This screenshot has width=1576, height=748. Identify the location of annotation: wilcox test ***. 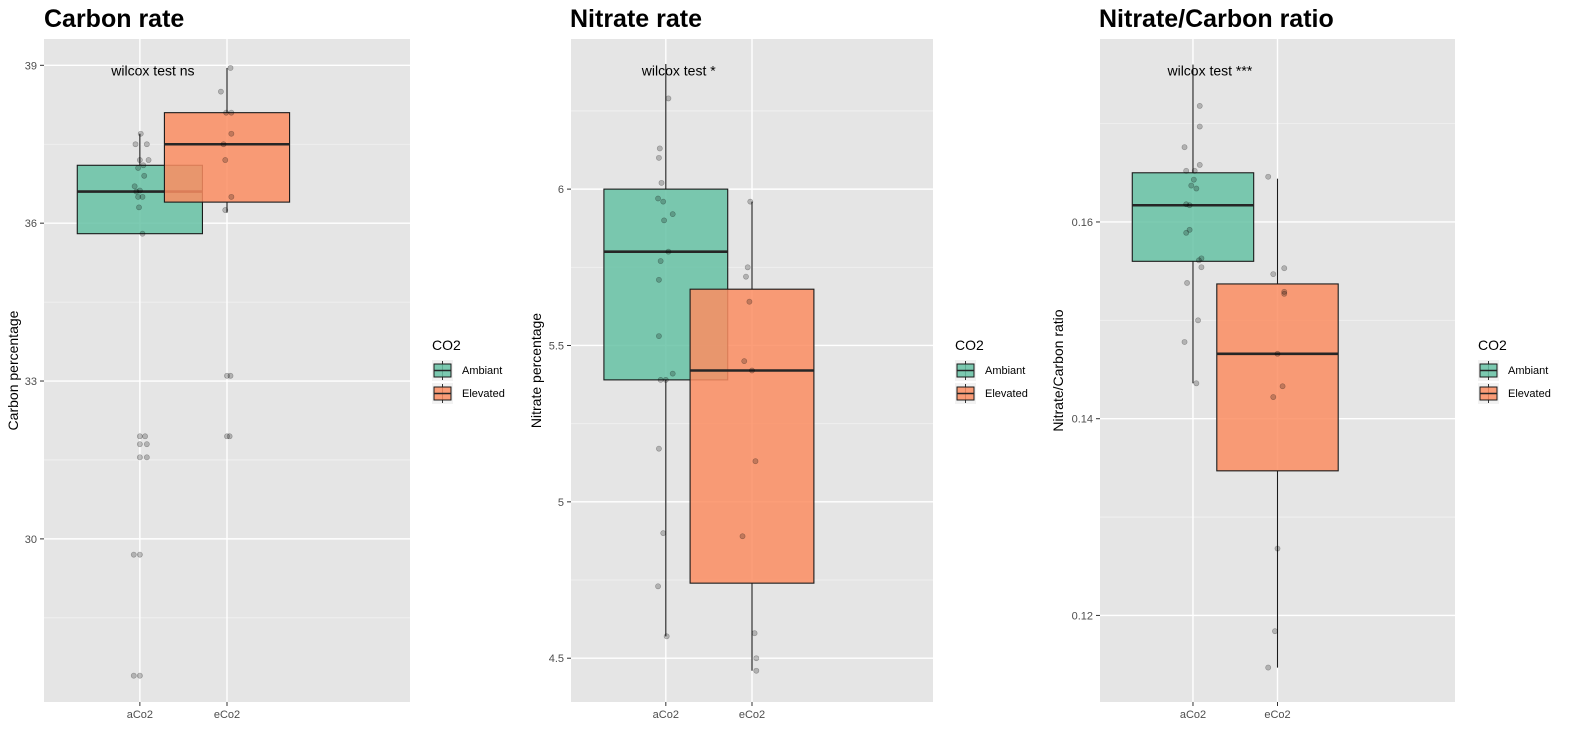
(1209, 70).